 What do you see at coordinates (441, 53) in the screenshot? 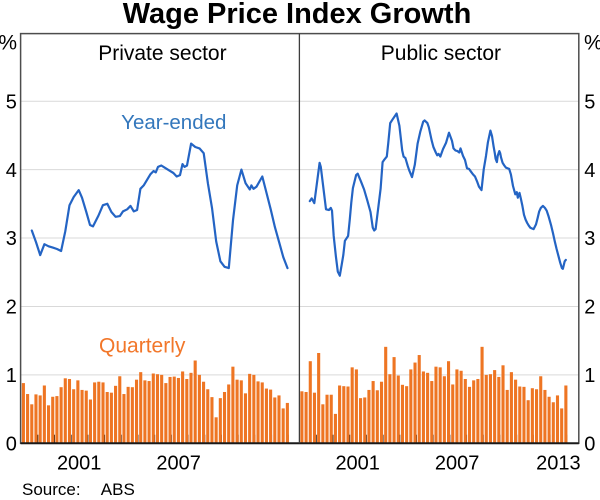
I see `svg-text: Public sector` at bounding box center [441, 53].